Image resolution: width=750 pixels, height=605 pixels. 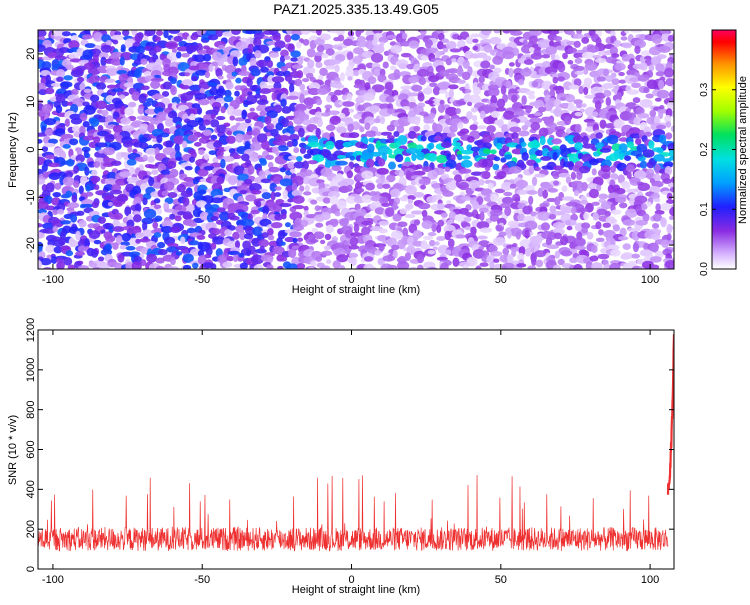 I want to click on colorbar-label: Normalized spectral amplitude, so click(x=743, y=150).